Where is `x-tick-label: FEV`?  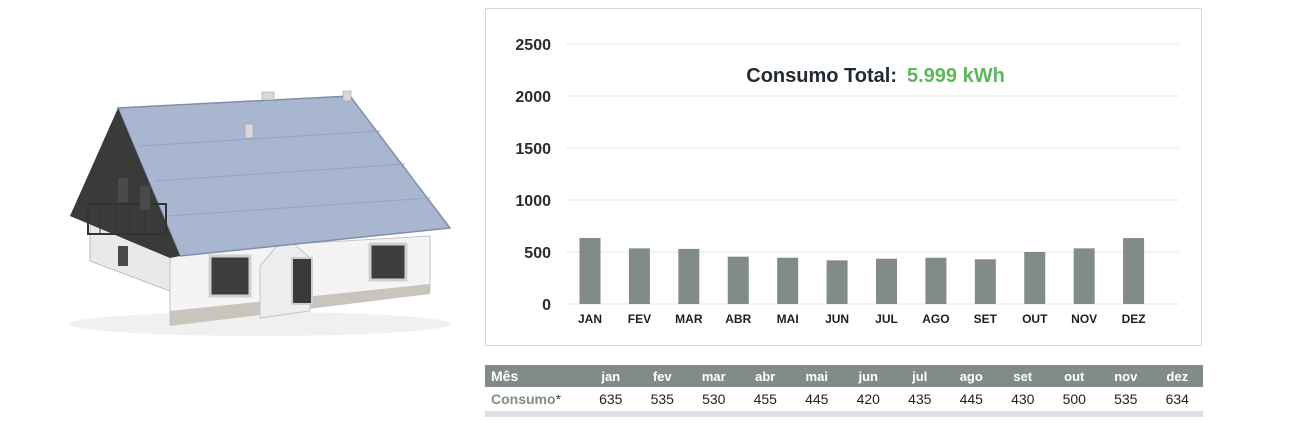
x-tick-label: FEV is located at coordinates (639, 319).